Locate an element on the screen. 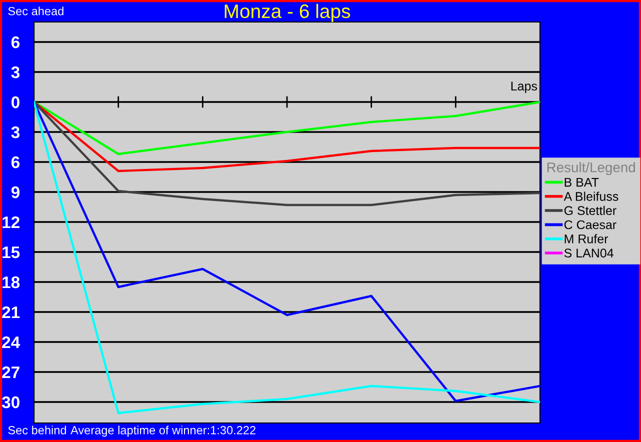 This screenshot has width=641, height=442. legend-label: M Rufer is located at coordinates (586, 239).